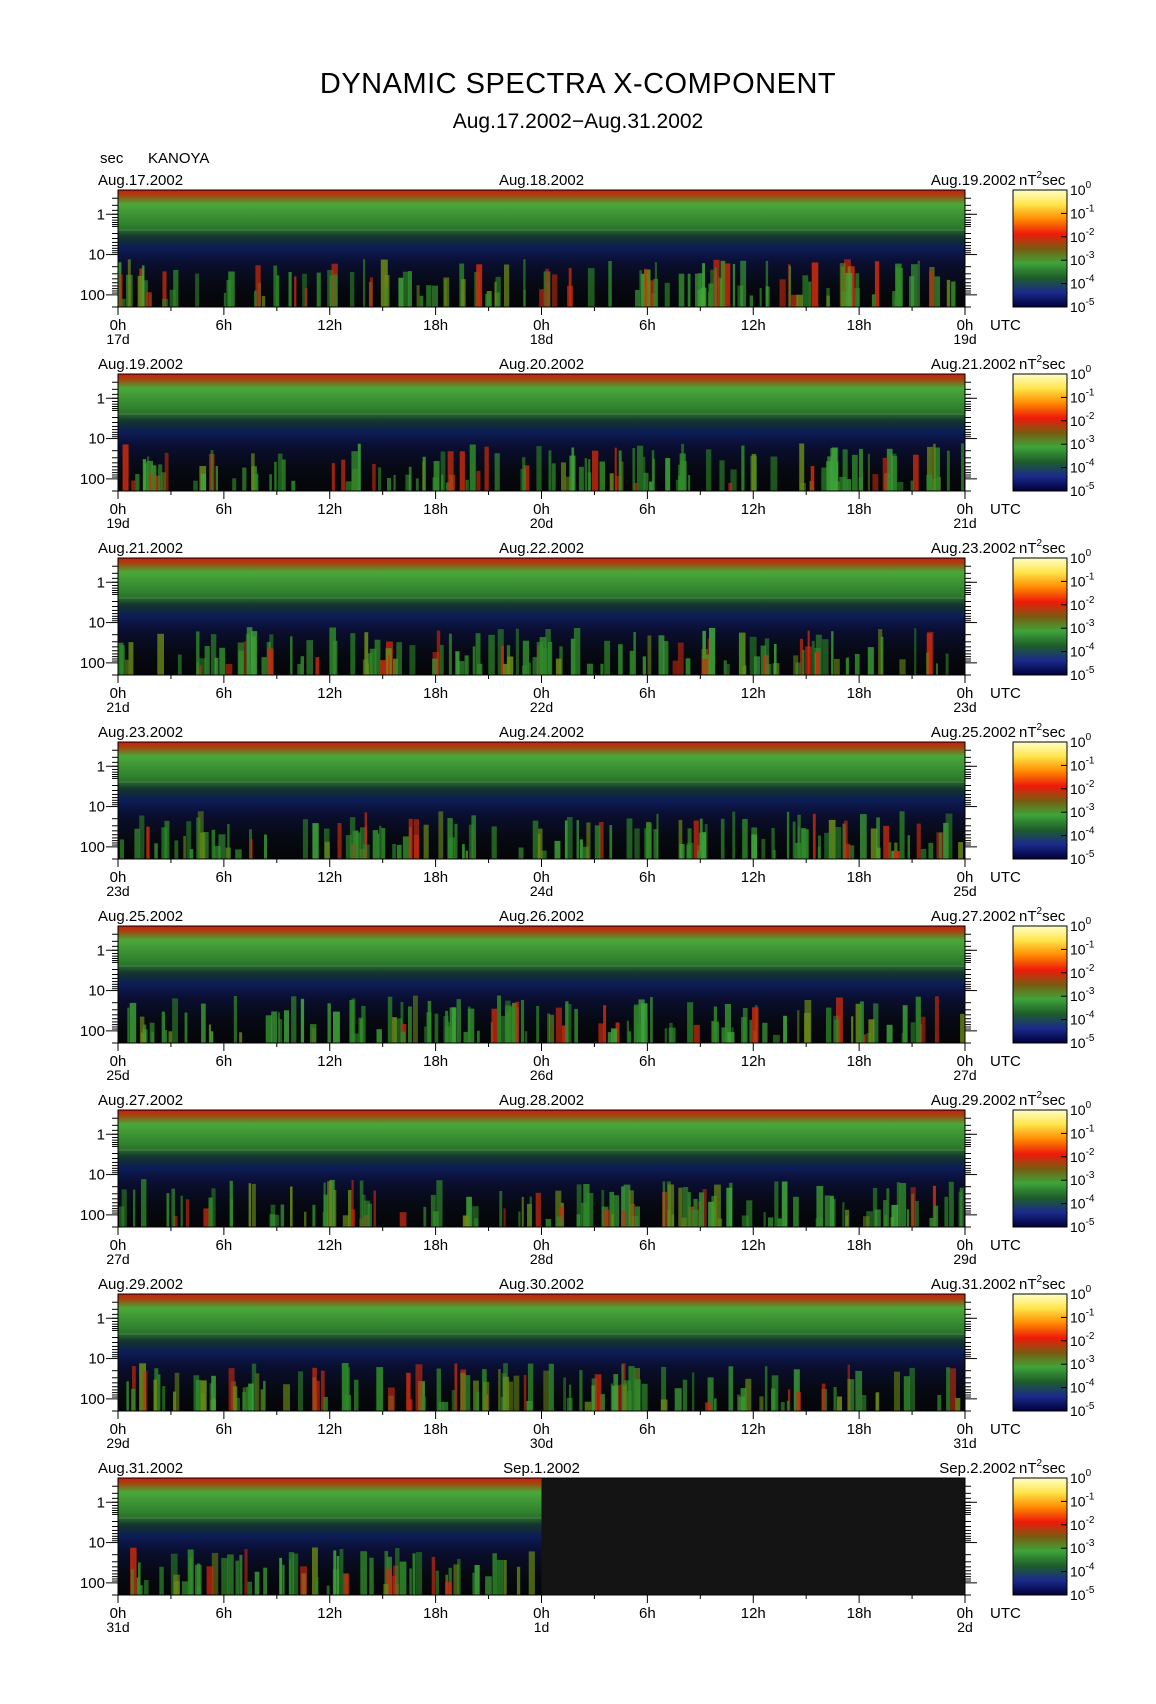  What do you see at coordinates (1054, 732) in the screenshot?
I see `colorbar-unit-tail: sec` at bounding box center [1054, 732].